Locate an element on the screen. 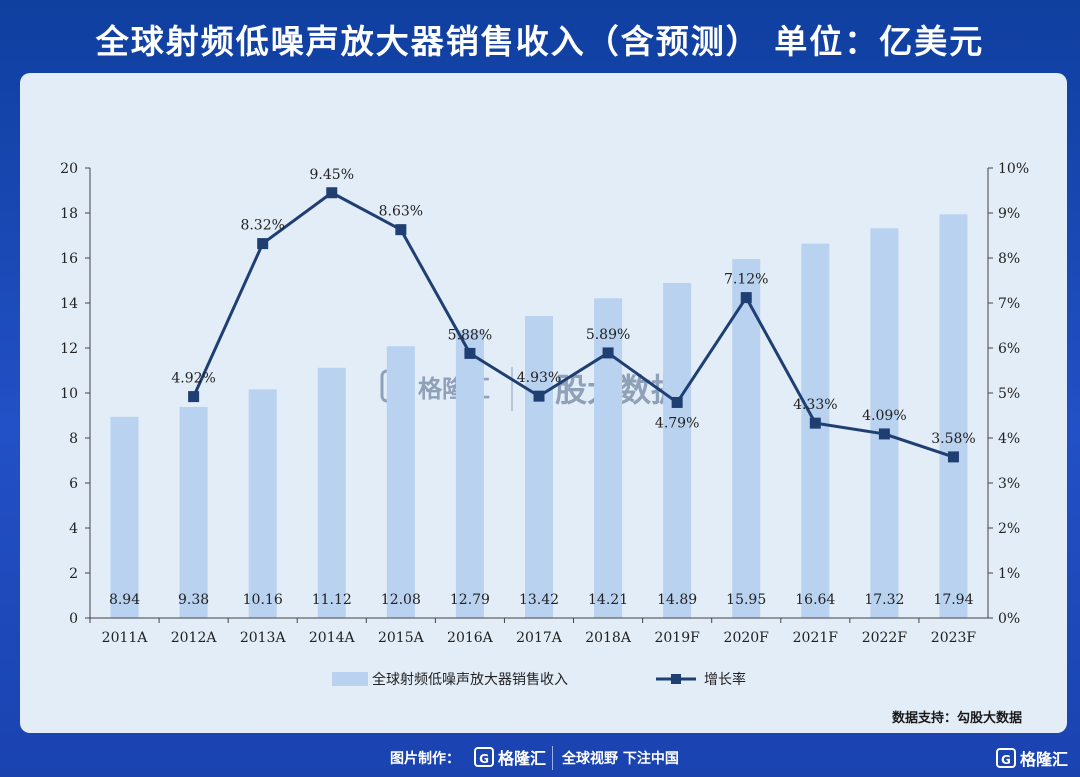 This screenshot has height=777, width=1080. bar-value-label-2014A: 11.12 is located at coordinates (332, 600).